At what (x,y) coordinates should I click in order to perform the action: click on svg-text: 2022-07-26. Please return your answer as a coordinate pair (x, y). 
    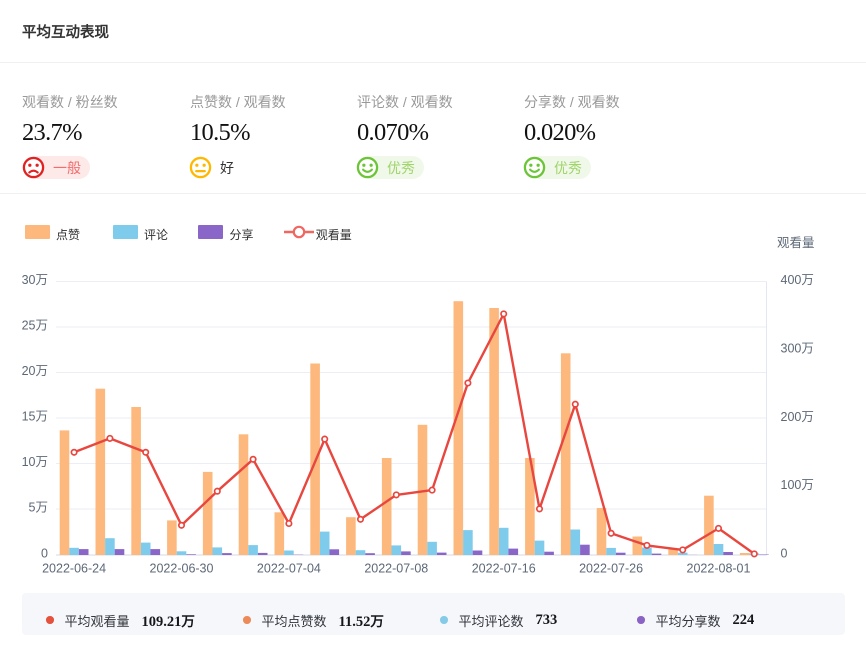
    Looking at the image, I should click on (611, 569).